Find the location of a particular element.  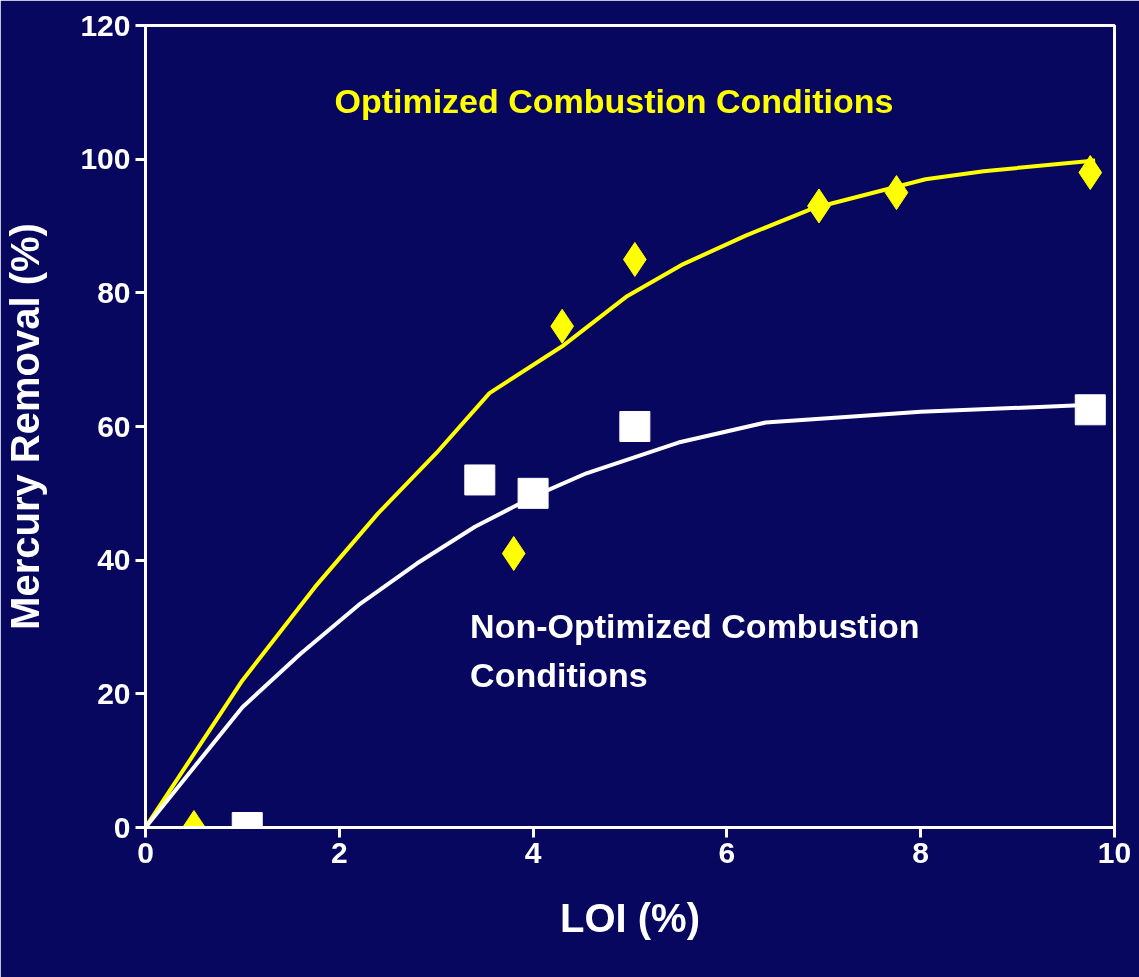

x-tick-label: 10 is located at coordinates (1114, 852).